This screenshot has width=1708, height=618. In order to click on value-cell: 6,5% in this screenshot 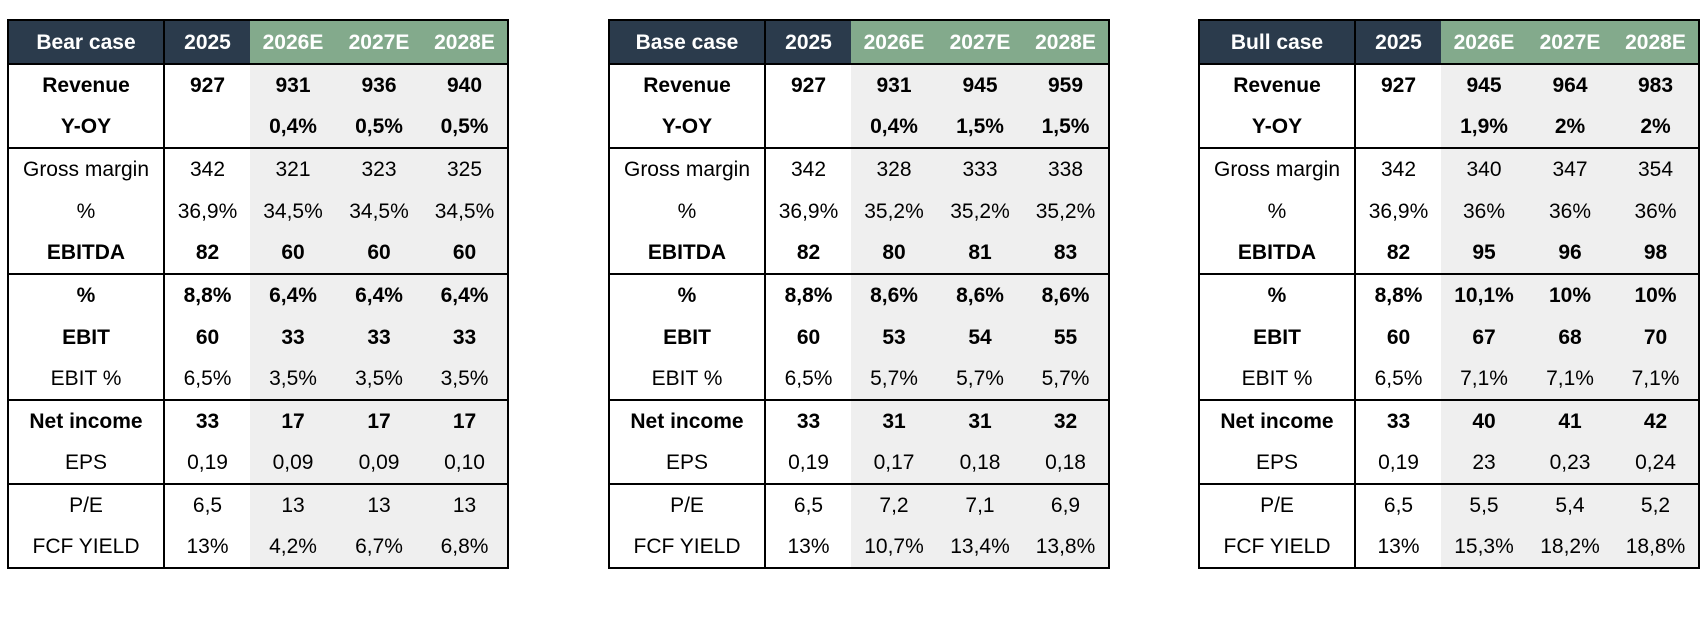, I will do `click(207, 379)`.